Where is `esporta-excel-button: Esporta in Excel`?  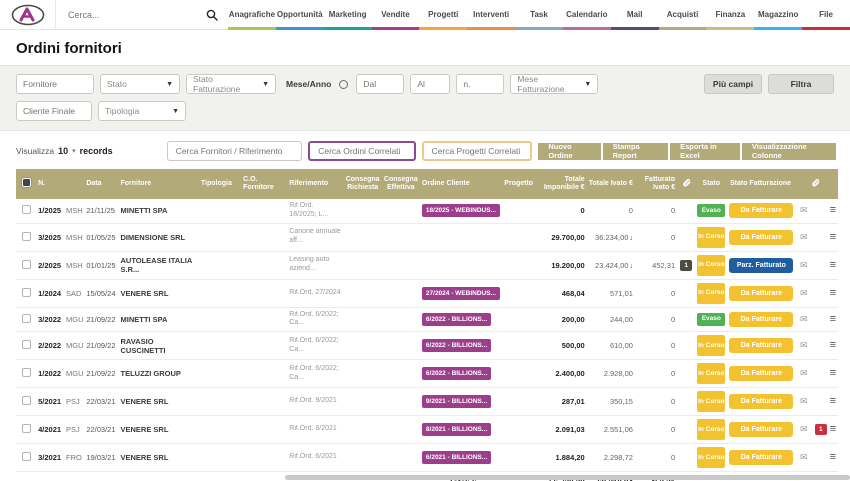
esporta-excel-button: Esporta in Excel is located at coordinates (705, 151).